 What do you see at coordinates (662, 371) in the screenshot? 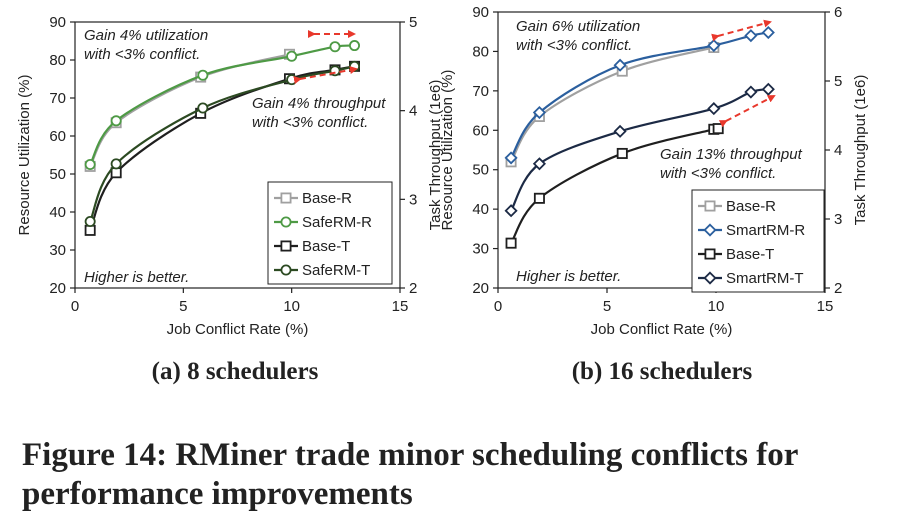
I see `subcaption-b: (b) 16 schedulers` at bounding box center [662, 371].